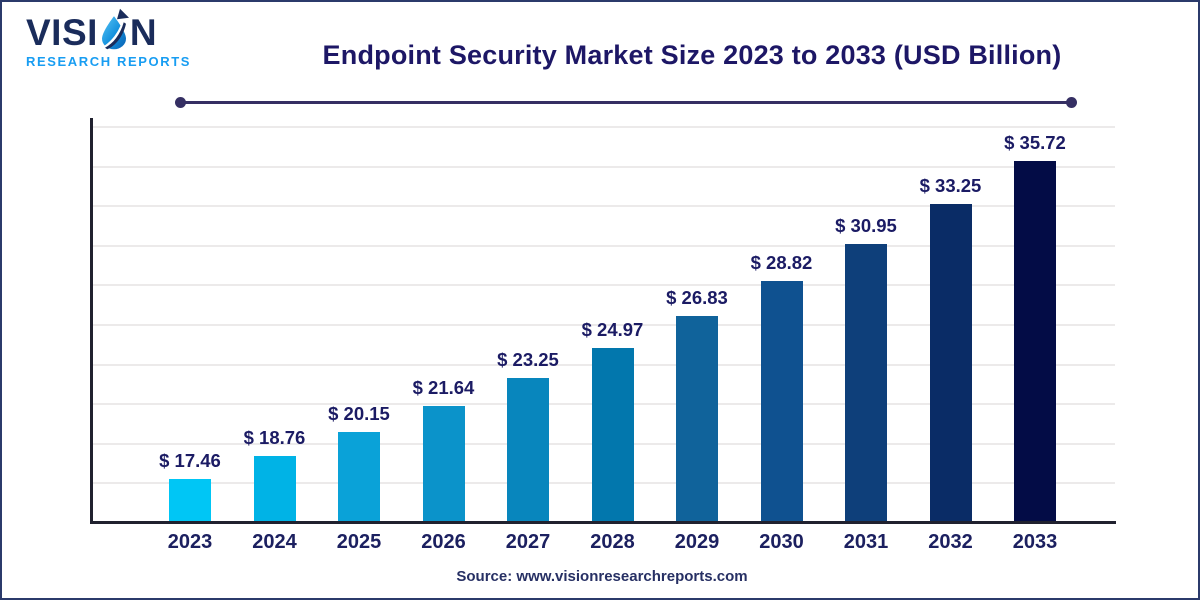 Image resolution: width=1200 pixels, height=600 pixels. What do you see at coordinates (612, 330) in the screenshot?
I see `bar-value-label: $ 24.97` at bounding box center [612, 330].